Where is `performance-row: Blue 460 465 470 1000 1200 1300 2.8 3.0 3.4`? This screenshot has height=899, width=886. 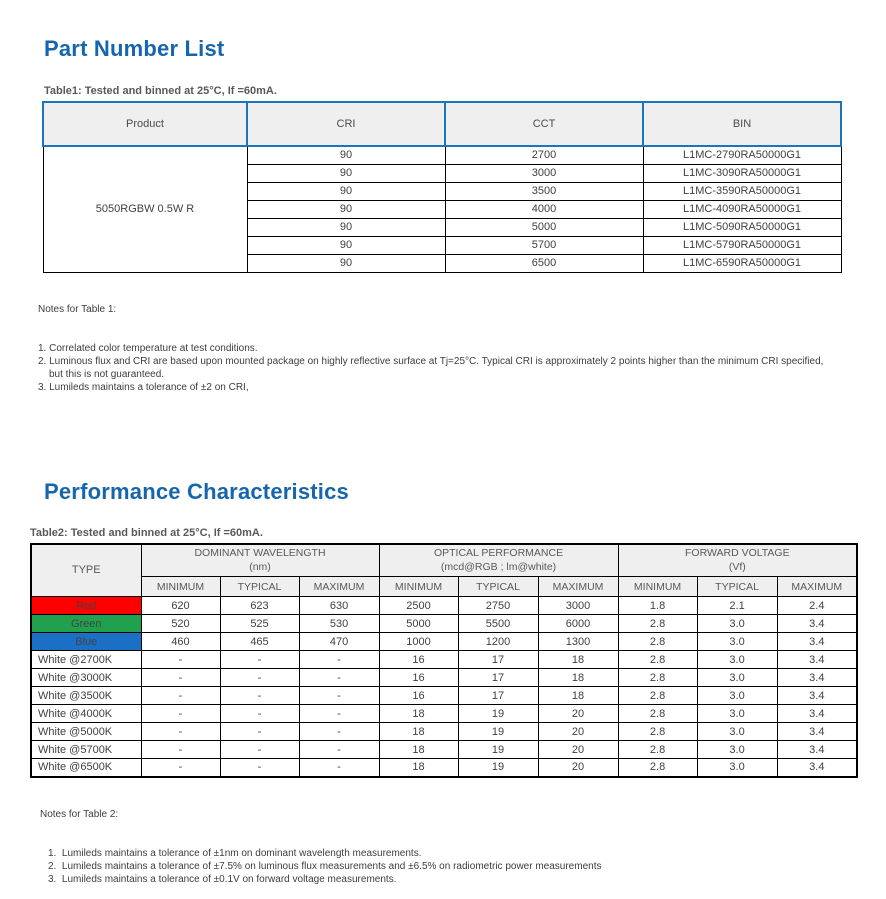 performance-row: Blue 460 465 470 1000 1200 1300 2.8 3.0 3.4 is located at coordinates (444, 641).